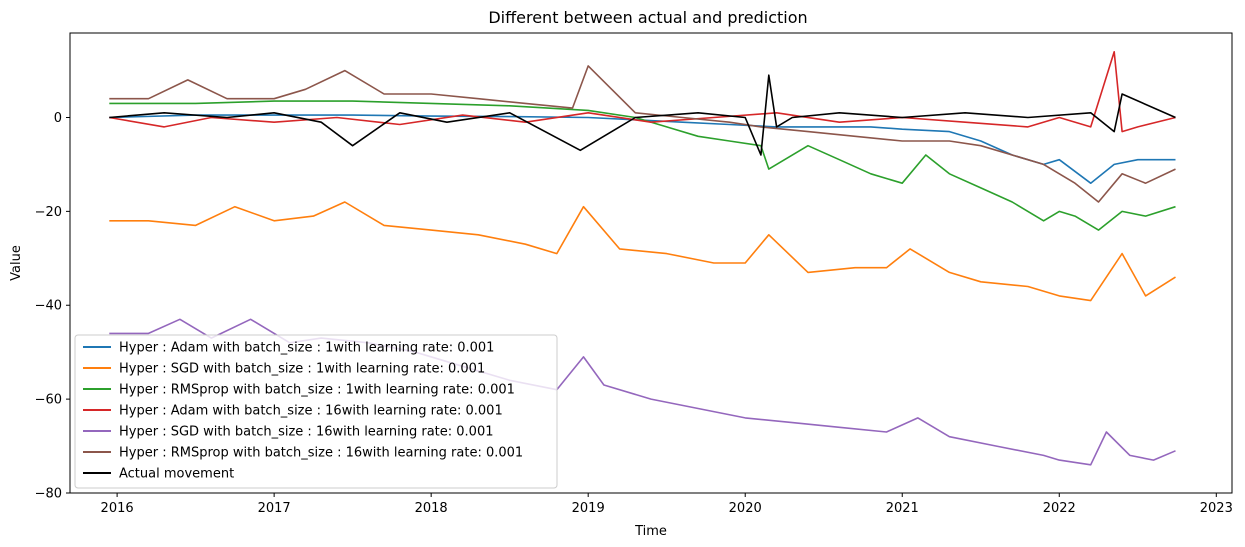  I want to click on chart-title: Different between actual and prediction, so click(647, 17).